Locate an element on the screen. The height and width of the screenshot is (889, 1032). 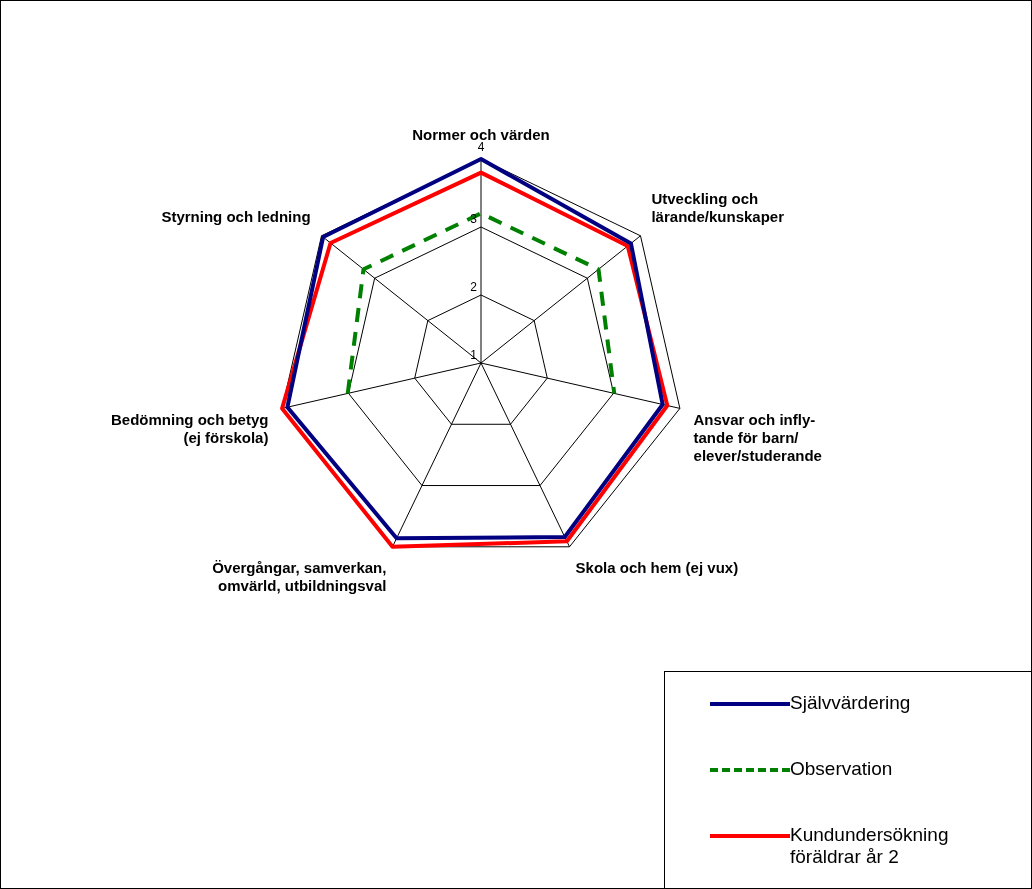
legend-label: Observation is located at coordinates (841, 769).